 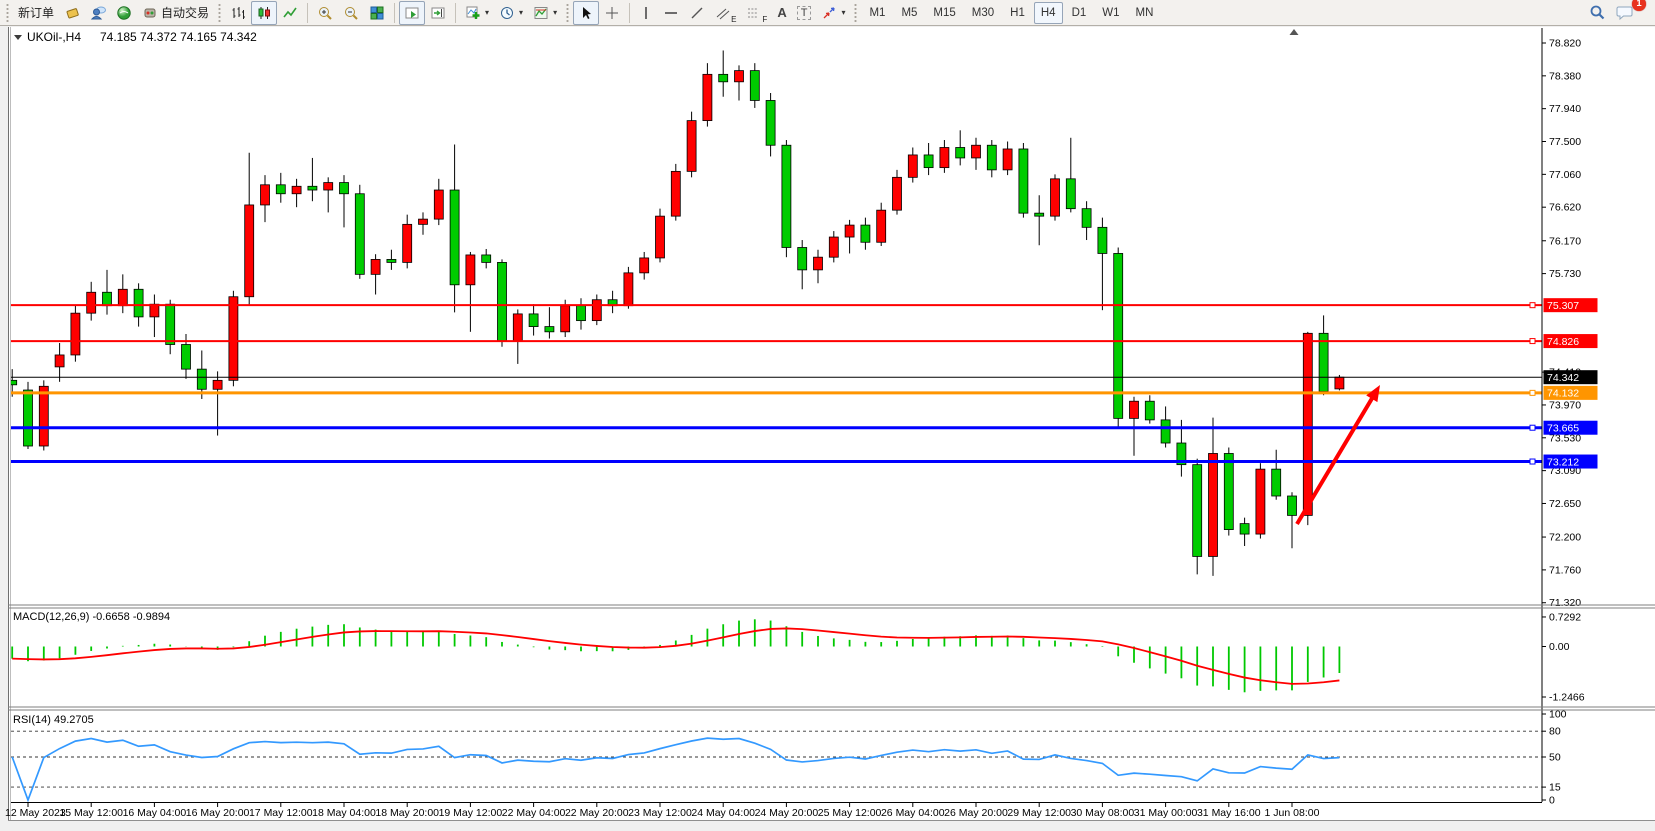 What do you see at coordinates (325, 13) in the screenshot?
I see `zoom-in-button` at bounding box center [325, 13].